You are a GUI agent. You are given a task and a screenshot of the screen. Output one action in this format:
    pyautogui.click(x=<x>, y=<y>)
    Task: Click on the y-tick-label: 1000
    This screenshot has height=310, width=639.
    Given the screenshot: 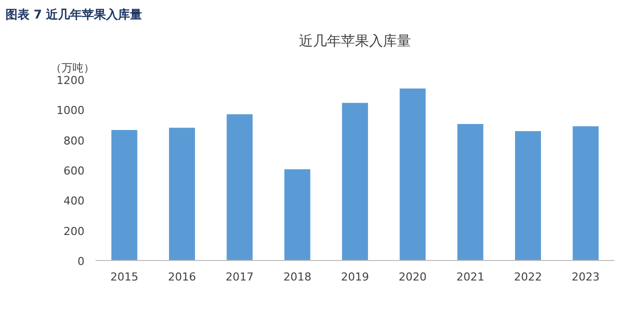 What is the action you would take?
    pyautogui.click(x=70, y=111)
    